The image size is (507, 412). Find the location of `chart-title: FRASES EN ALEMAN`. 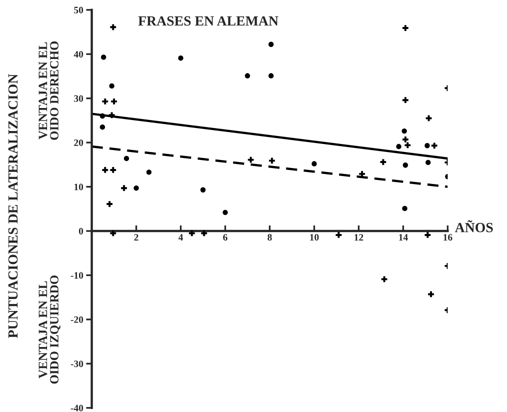

chart-title: FRASES EN ALEMAN is located at coordinates (208, 21).